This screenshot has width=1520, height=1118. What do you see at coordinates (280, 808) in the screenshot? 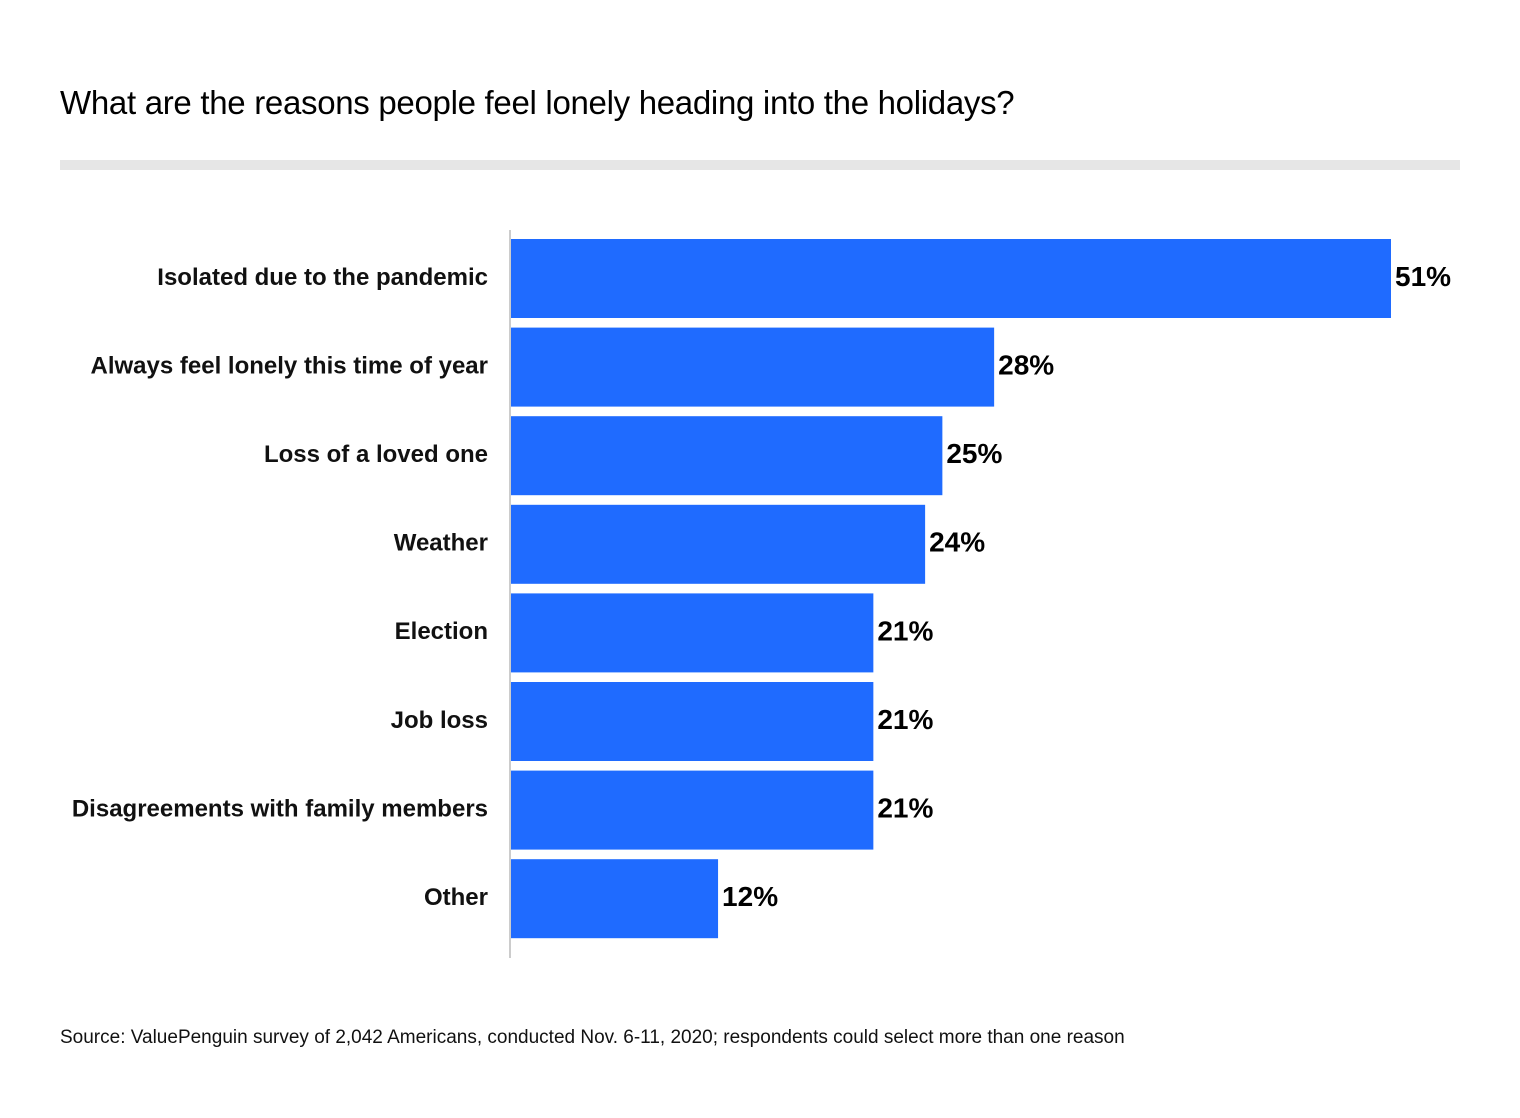
I see `category-label: Disagreements with family members` at bounding box center [280, 808].